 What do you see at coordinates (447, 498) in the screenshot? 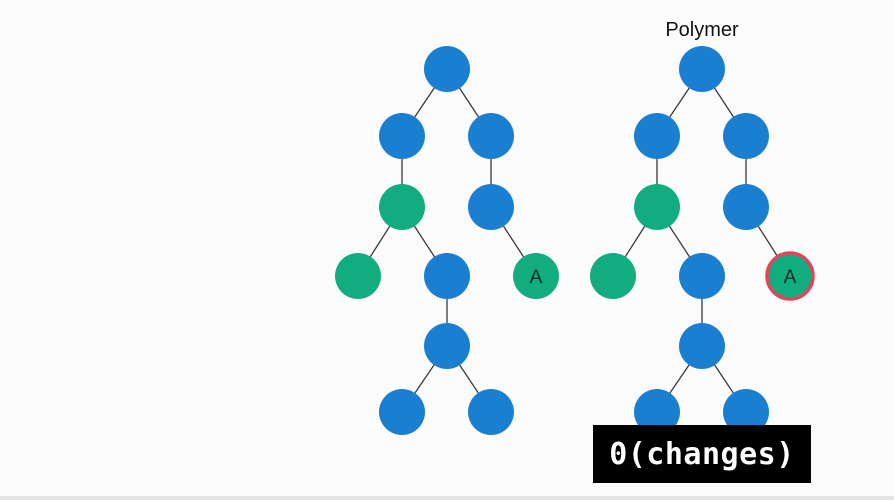
I see `bottom-border` at bounding box center [447, 498].